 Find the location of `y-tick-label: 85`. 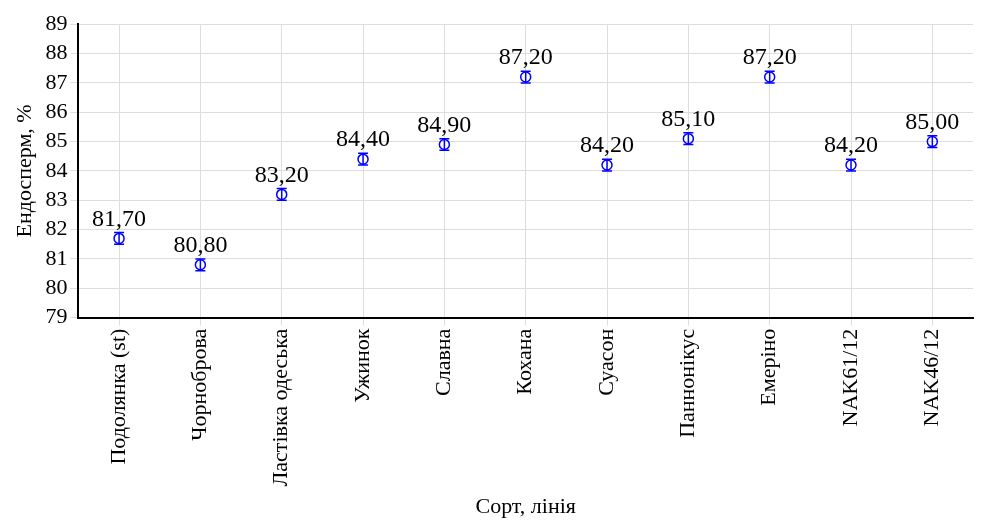

y-tick-label: 85 is located at coordinates (56, 140).